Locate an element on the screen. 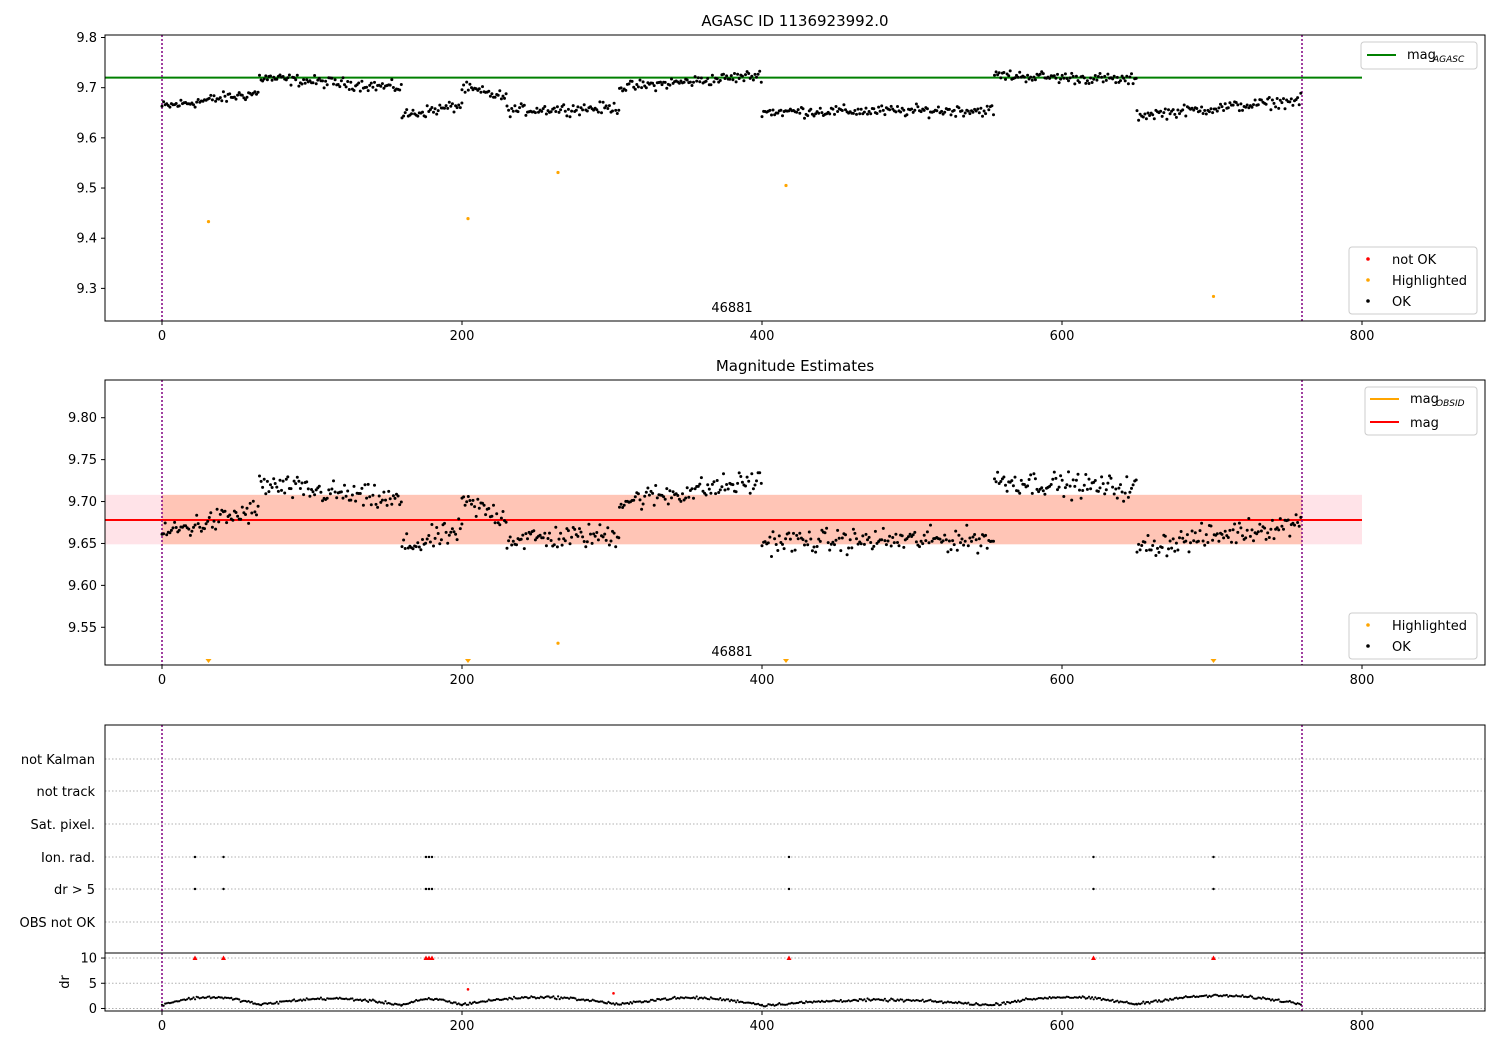  flag-label: not track is located at coordinates (65, 792).